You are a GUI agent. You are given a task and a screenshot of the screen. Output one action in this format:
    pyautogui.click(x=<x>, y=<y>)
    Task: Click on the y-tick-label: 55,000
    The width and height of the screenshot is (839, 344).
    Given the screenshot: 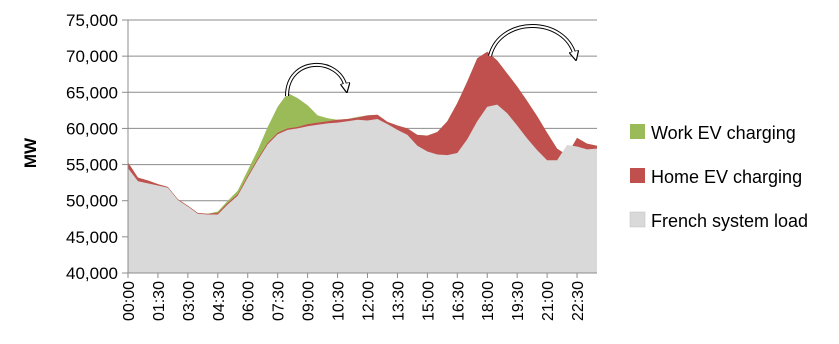 What is the action you would take?
    pyautogui.click(x=92, y=165)
    